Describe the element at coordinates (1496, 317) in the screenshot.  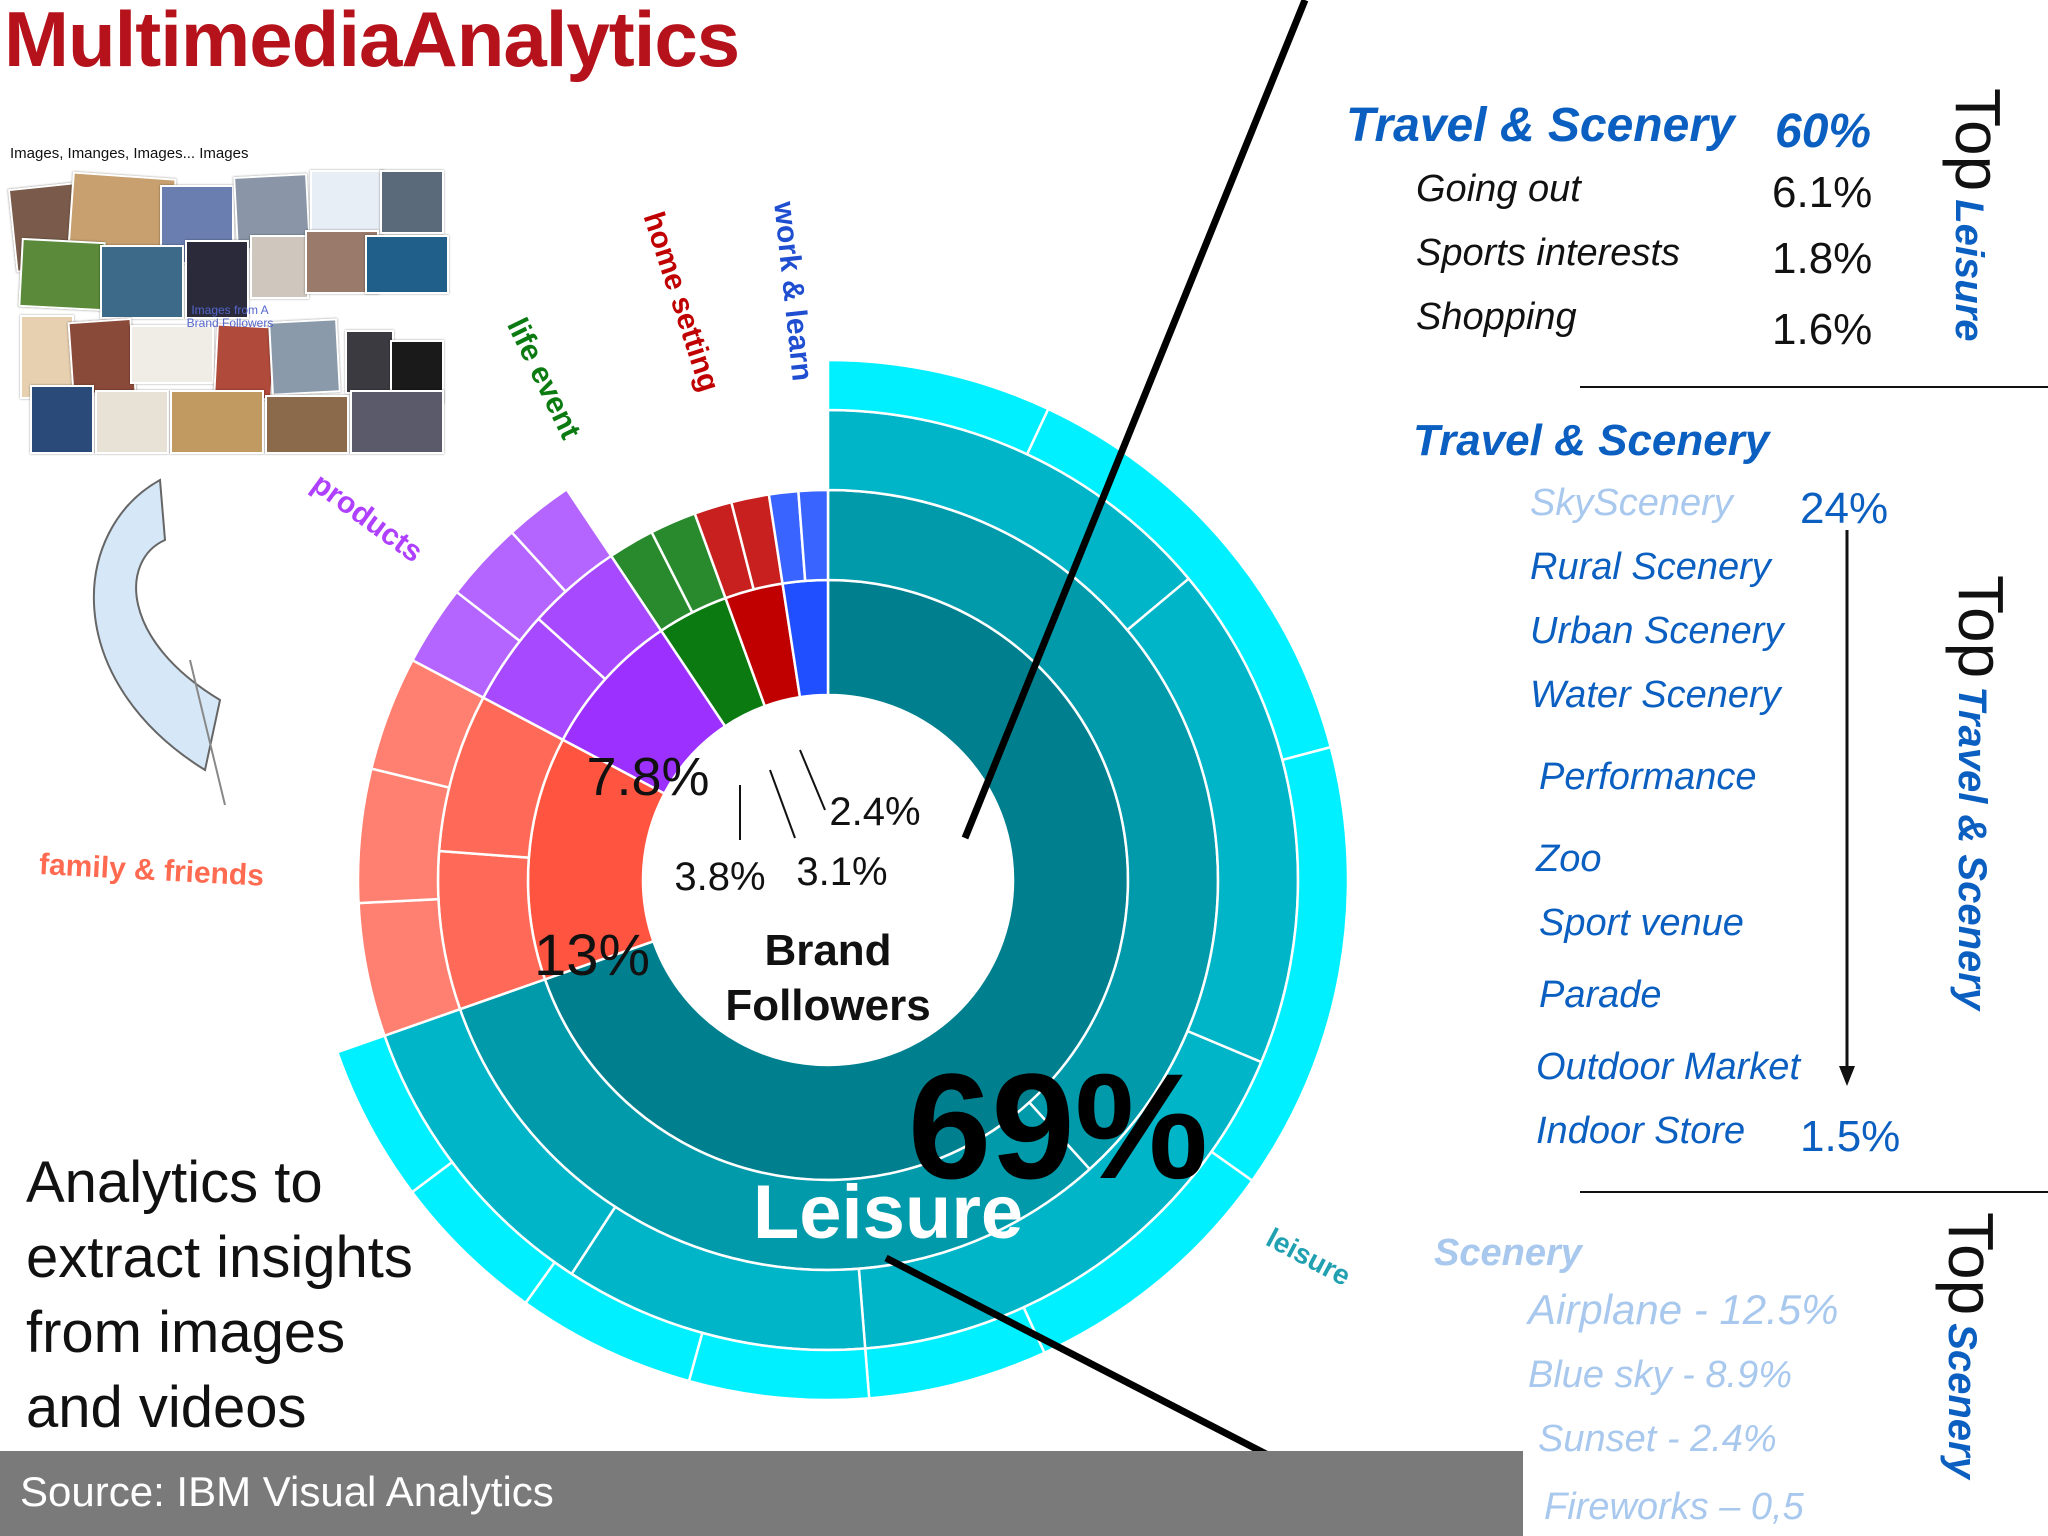
I see `top-leisure-item: Shopping` at that location.